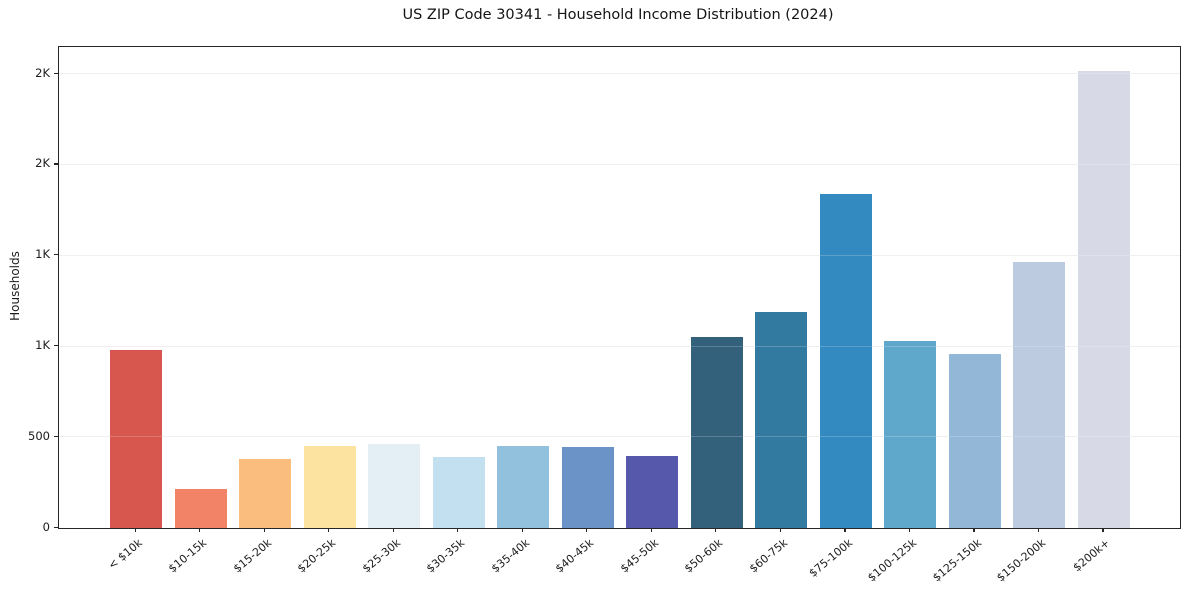  Describe the element at coordinates (575, 556) in the screenshot. I see `x-tick-label: $40-45k` at that location.